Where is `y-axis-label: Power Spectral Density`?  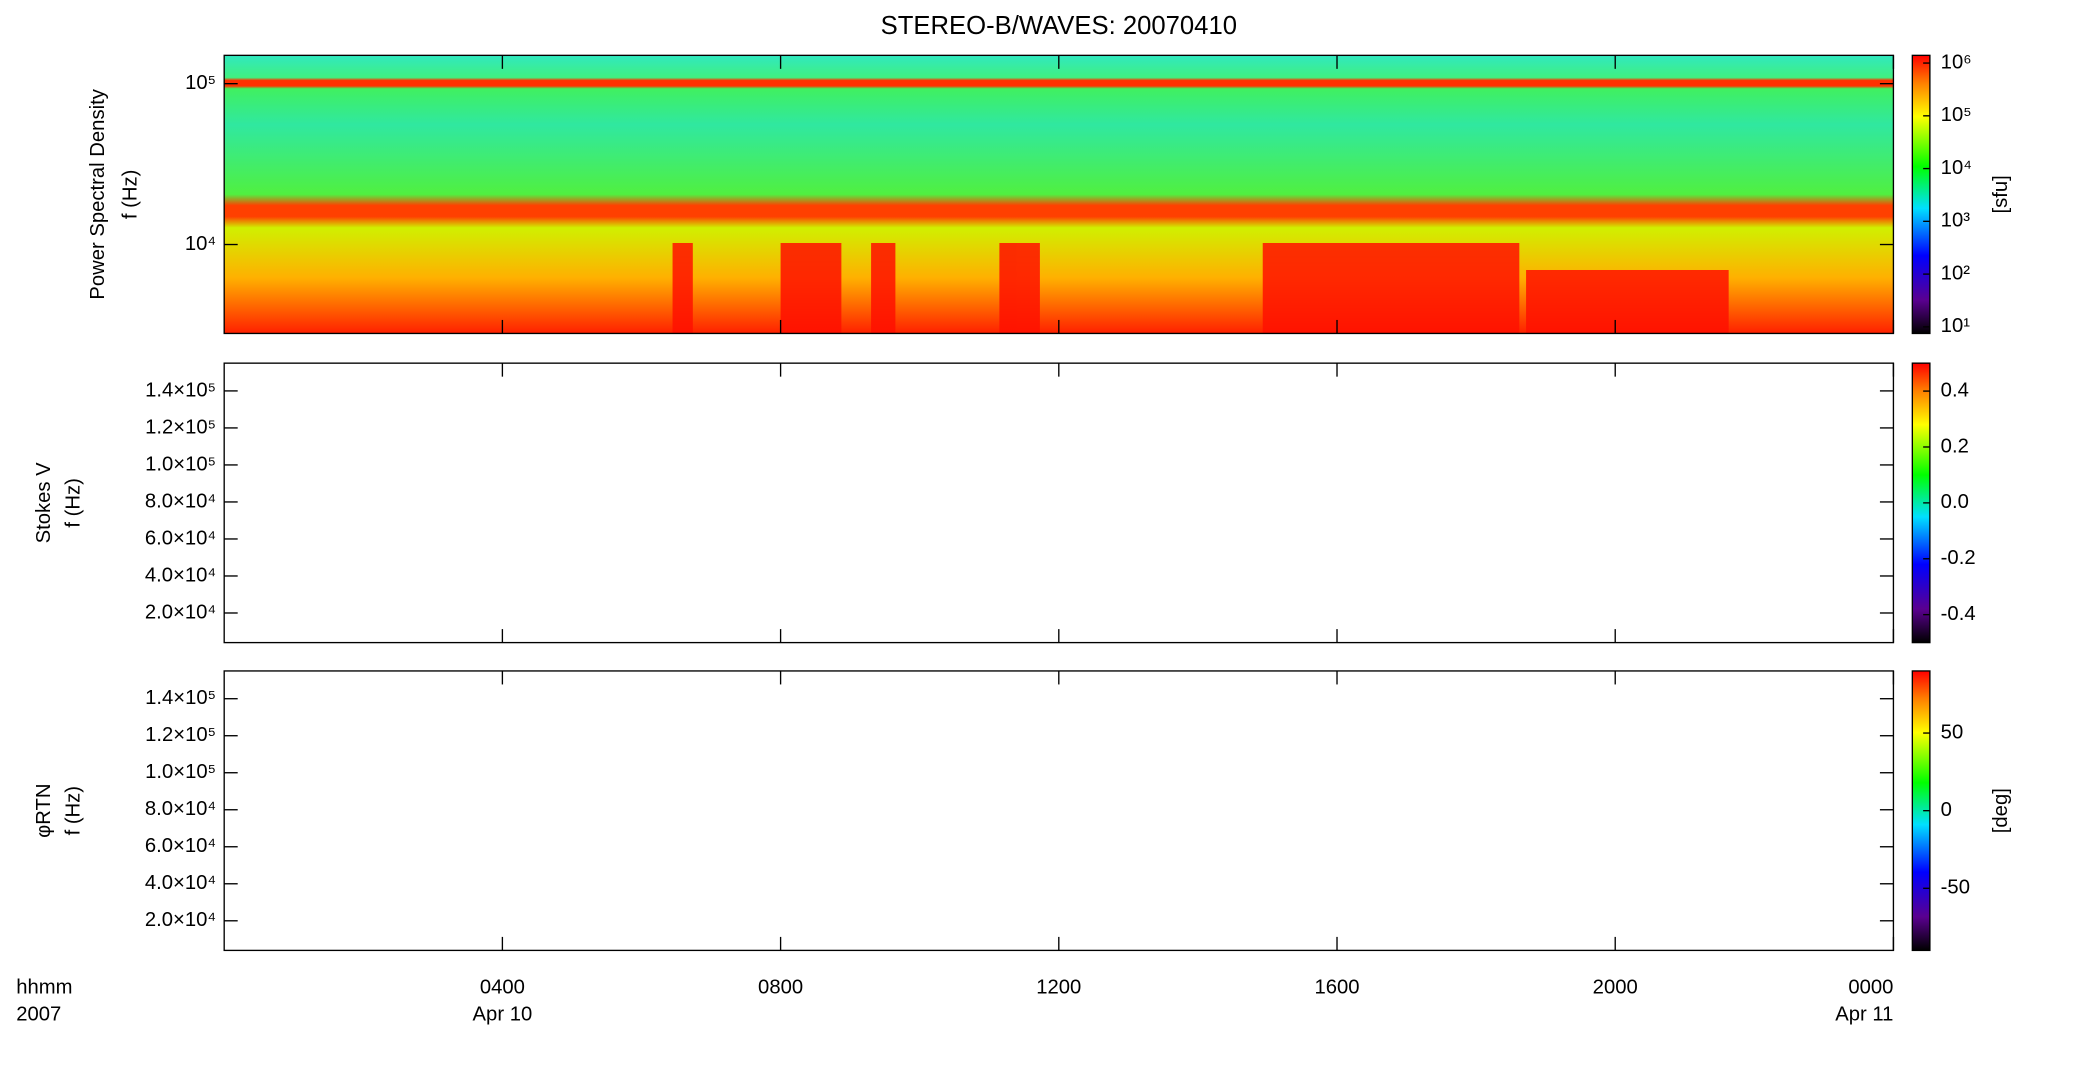
y-axis-label: Power Spectral Density is located at coordinates (98, 193).